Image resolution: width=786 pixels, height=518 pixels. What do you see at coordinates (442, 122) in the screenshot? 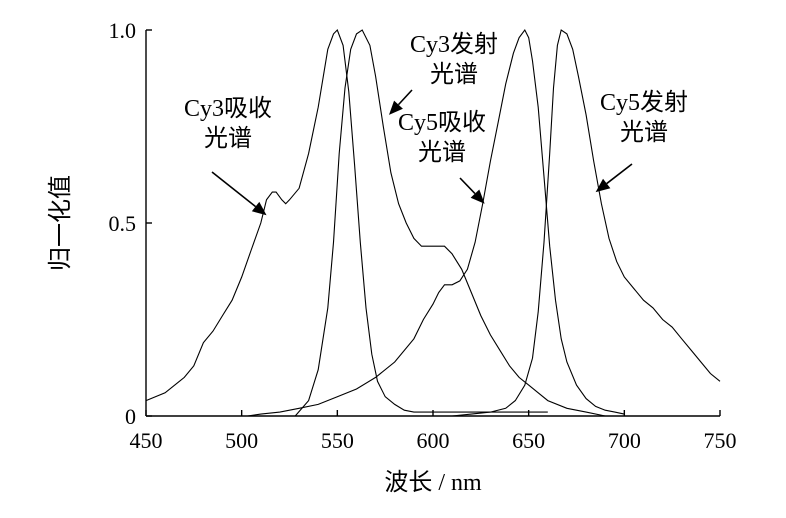
I see `annotation-label: Cy5吸收` at bounding box center [442, 122].